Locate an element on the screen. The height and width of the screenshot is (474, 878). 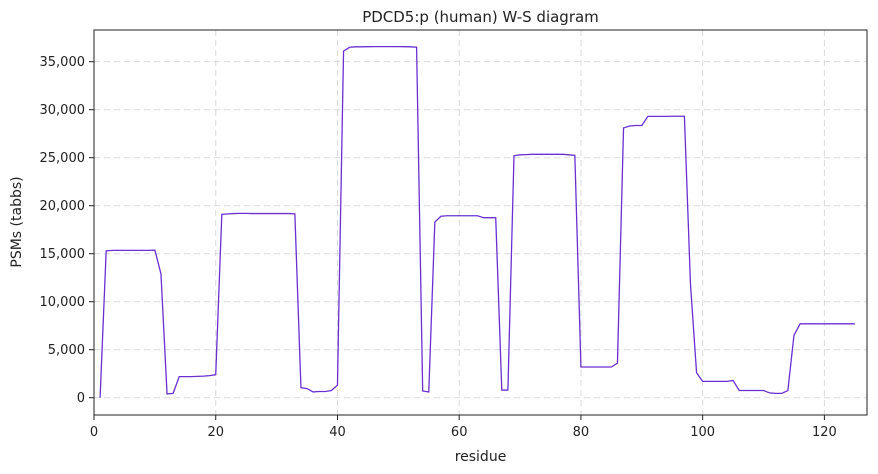
x-tick-label: 0 is located at coordinates (94, 432).